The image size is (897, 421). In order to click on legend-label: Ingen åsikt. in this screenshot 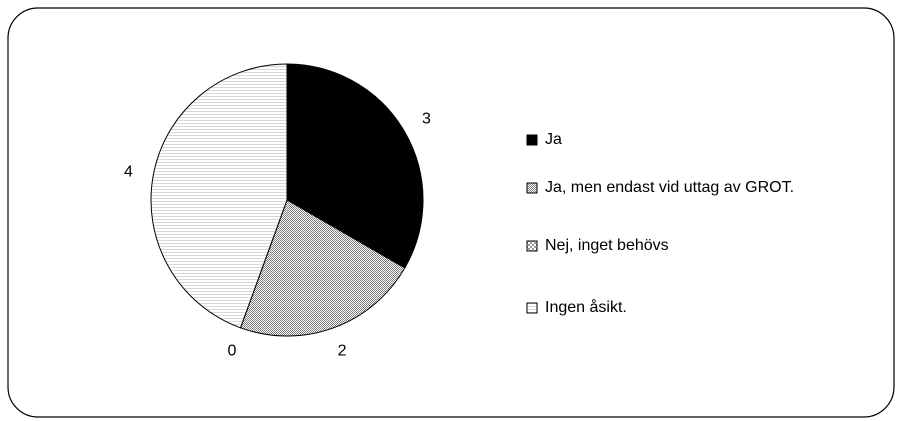, I will do `click(586, 307)`.